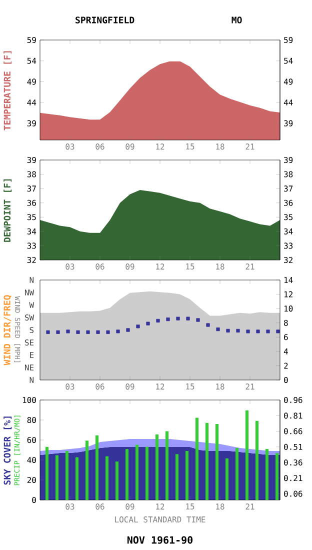 This screenshot has width=312, height=550. I want to click on y-tick-label: 12, so click(288, 294).